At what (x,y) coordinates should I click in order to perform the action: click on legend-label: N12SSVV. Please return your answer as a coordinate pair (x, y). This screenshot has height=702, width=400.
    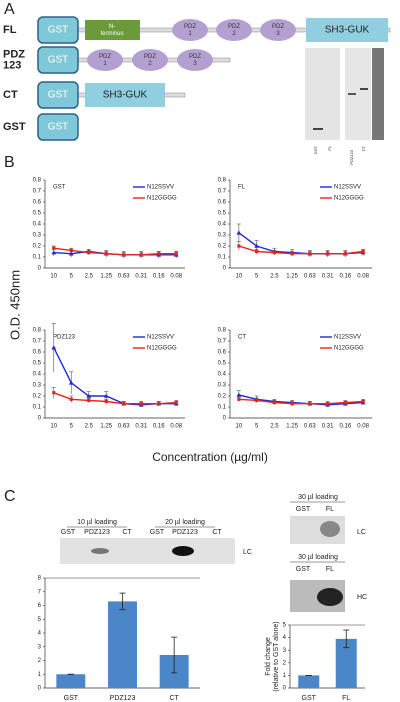
    Looking at the image, I should click on (347, 188).